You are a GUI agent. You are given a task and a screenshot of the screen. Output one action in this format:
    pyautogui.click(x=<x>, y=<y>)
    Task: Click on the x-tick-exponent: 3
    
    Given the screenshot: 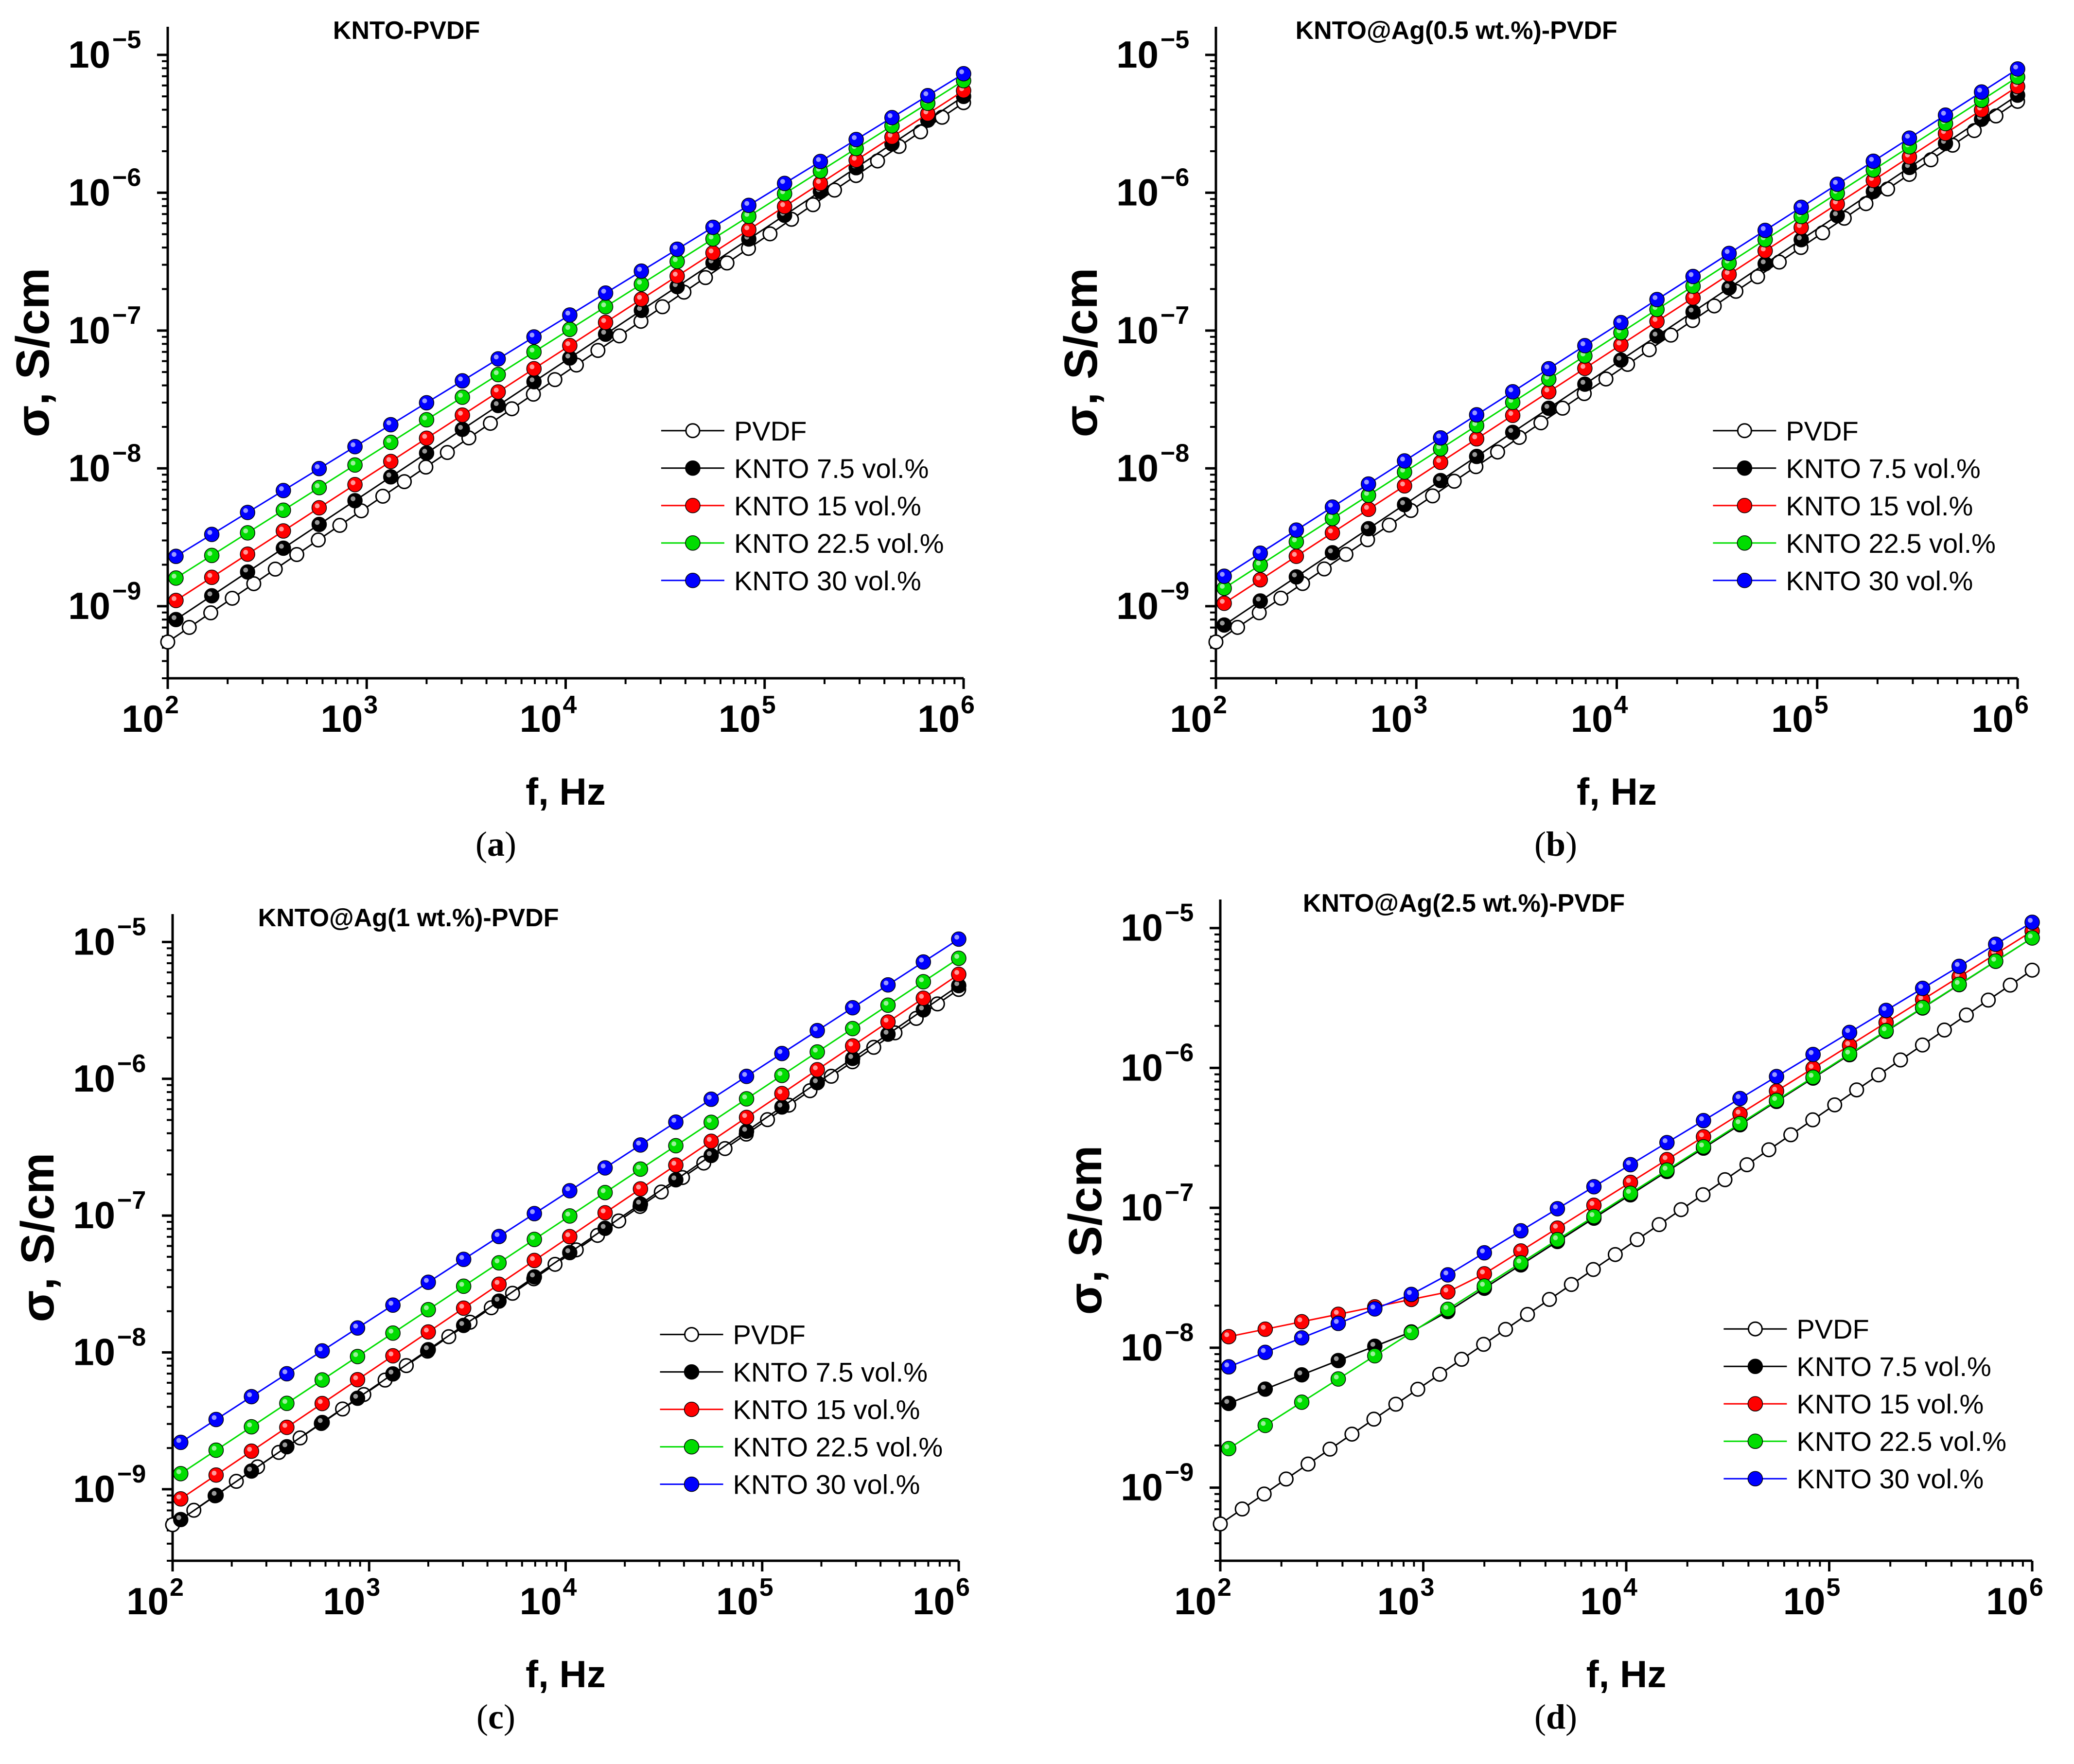 What is the action you would take?
    pyautogui.click(x=371, y=705)
    